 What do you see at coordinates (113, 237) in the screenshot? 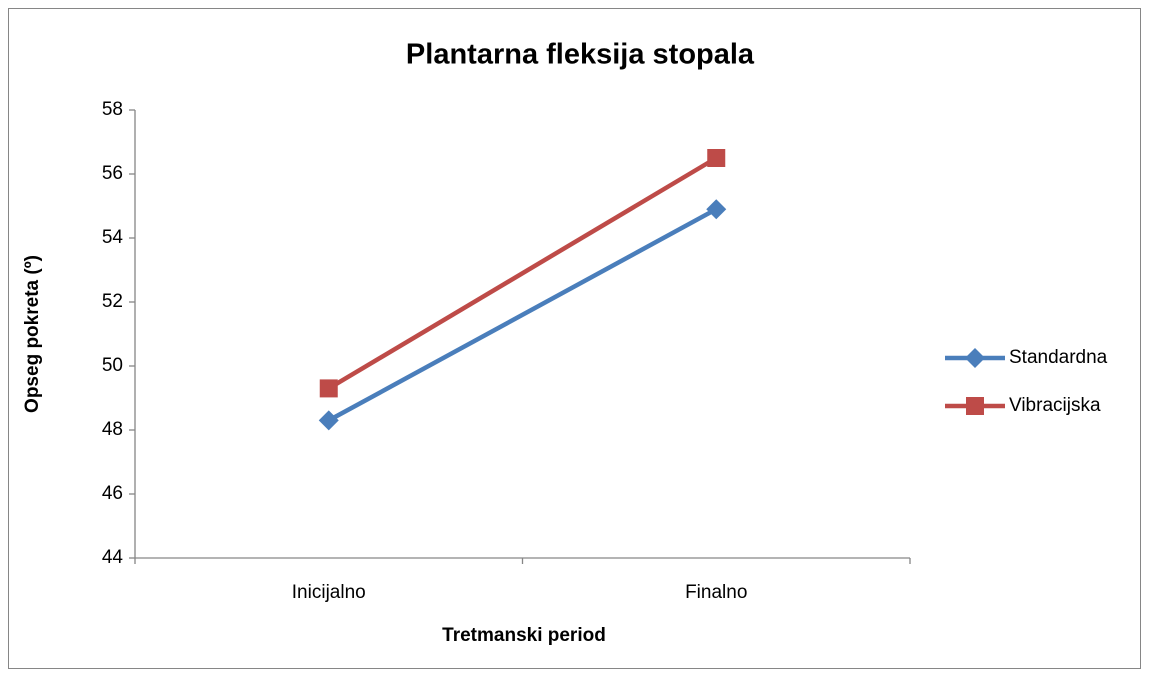
I see `y-tick-label: 54` at bounding box center [113, 237].